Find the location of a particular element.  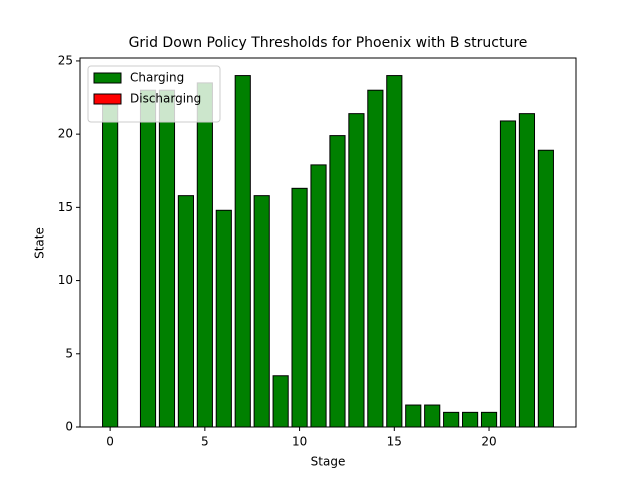

y-tick-label: 20 is located at coordinates (65, 134).